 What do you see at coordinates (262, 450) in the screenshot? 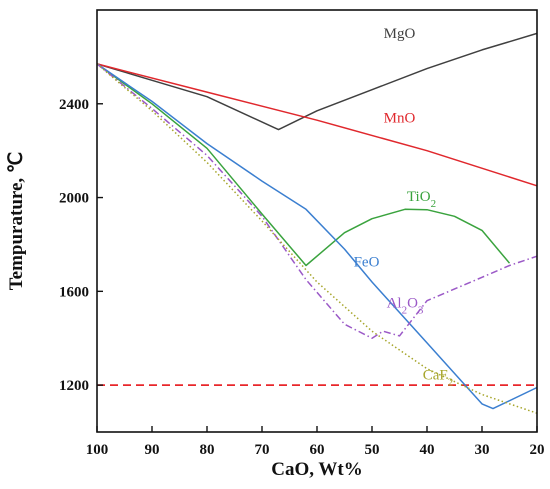
I see `x-tick-label: 70` at bounding box center [262, 450].